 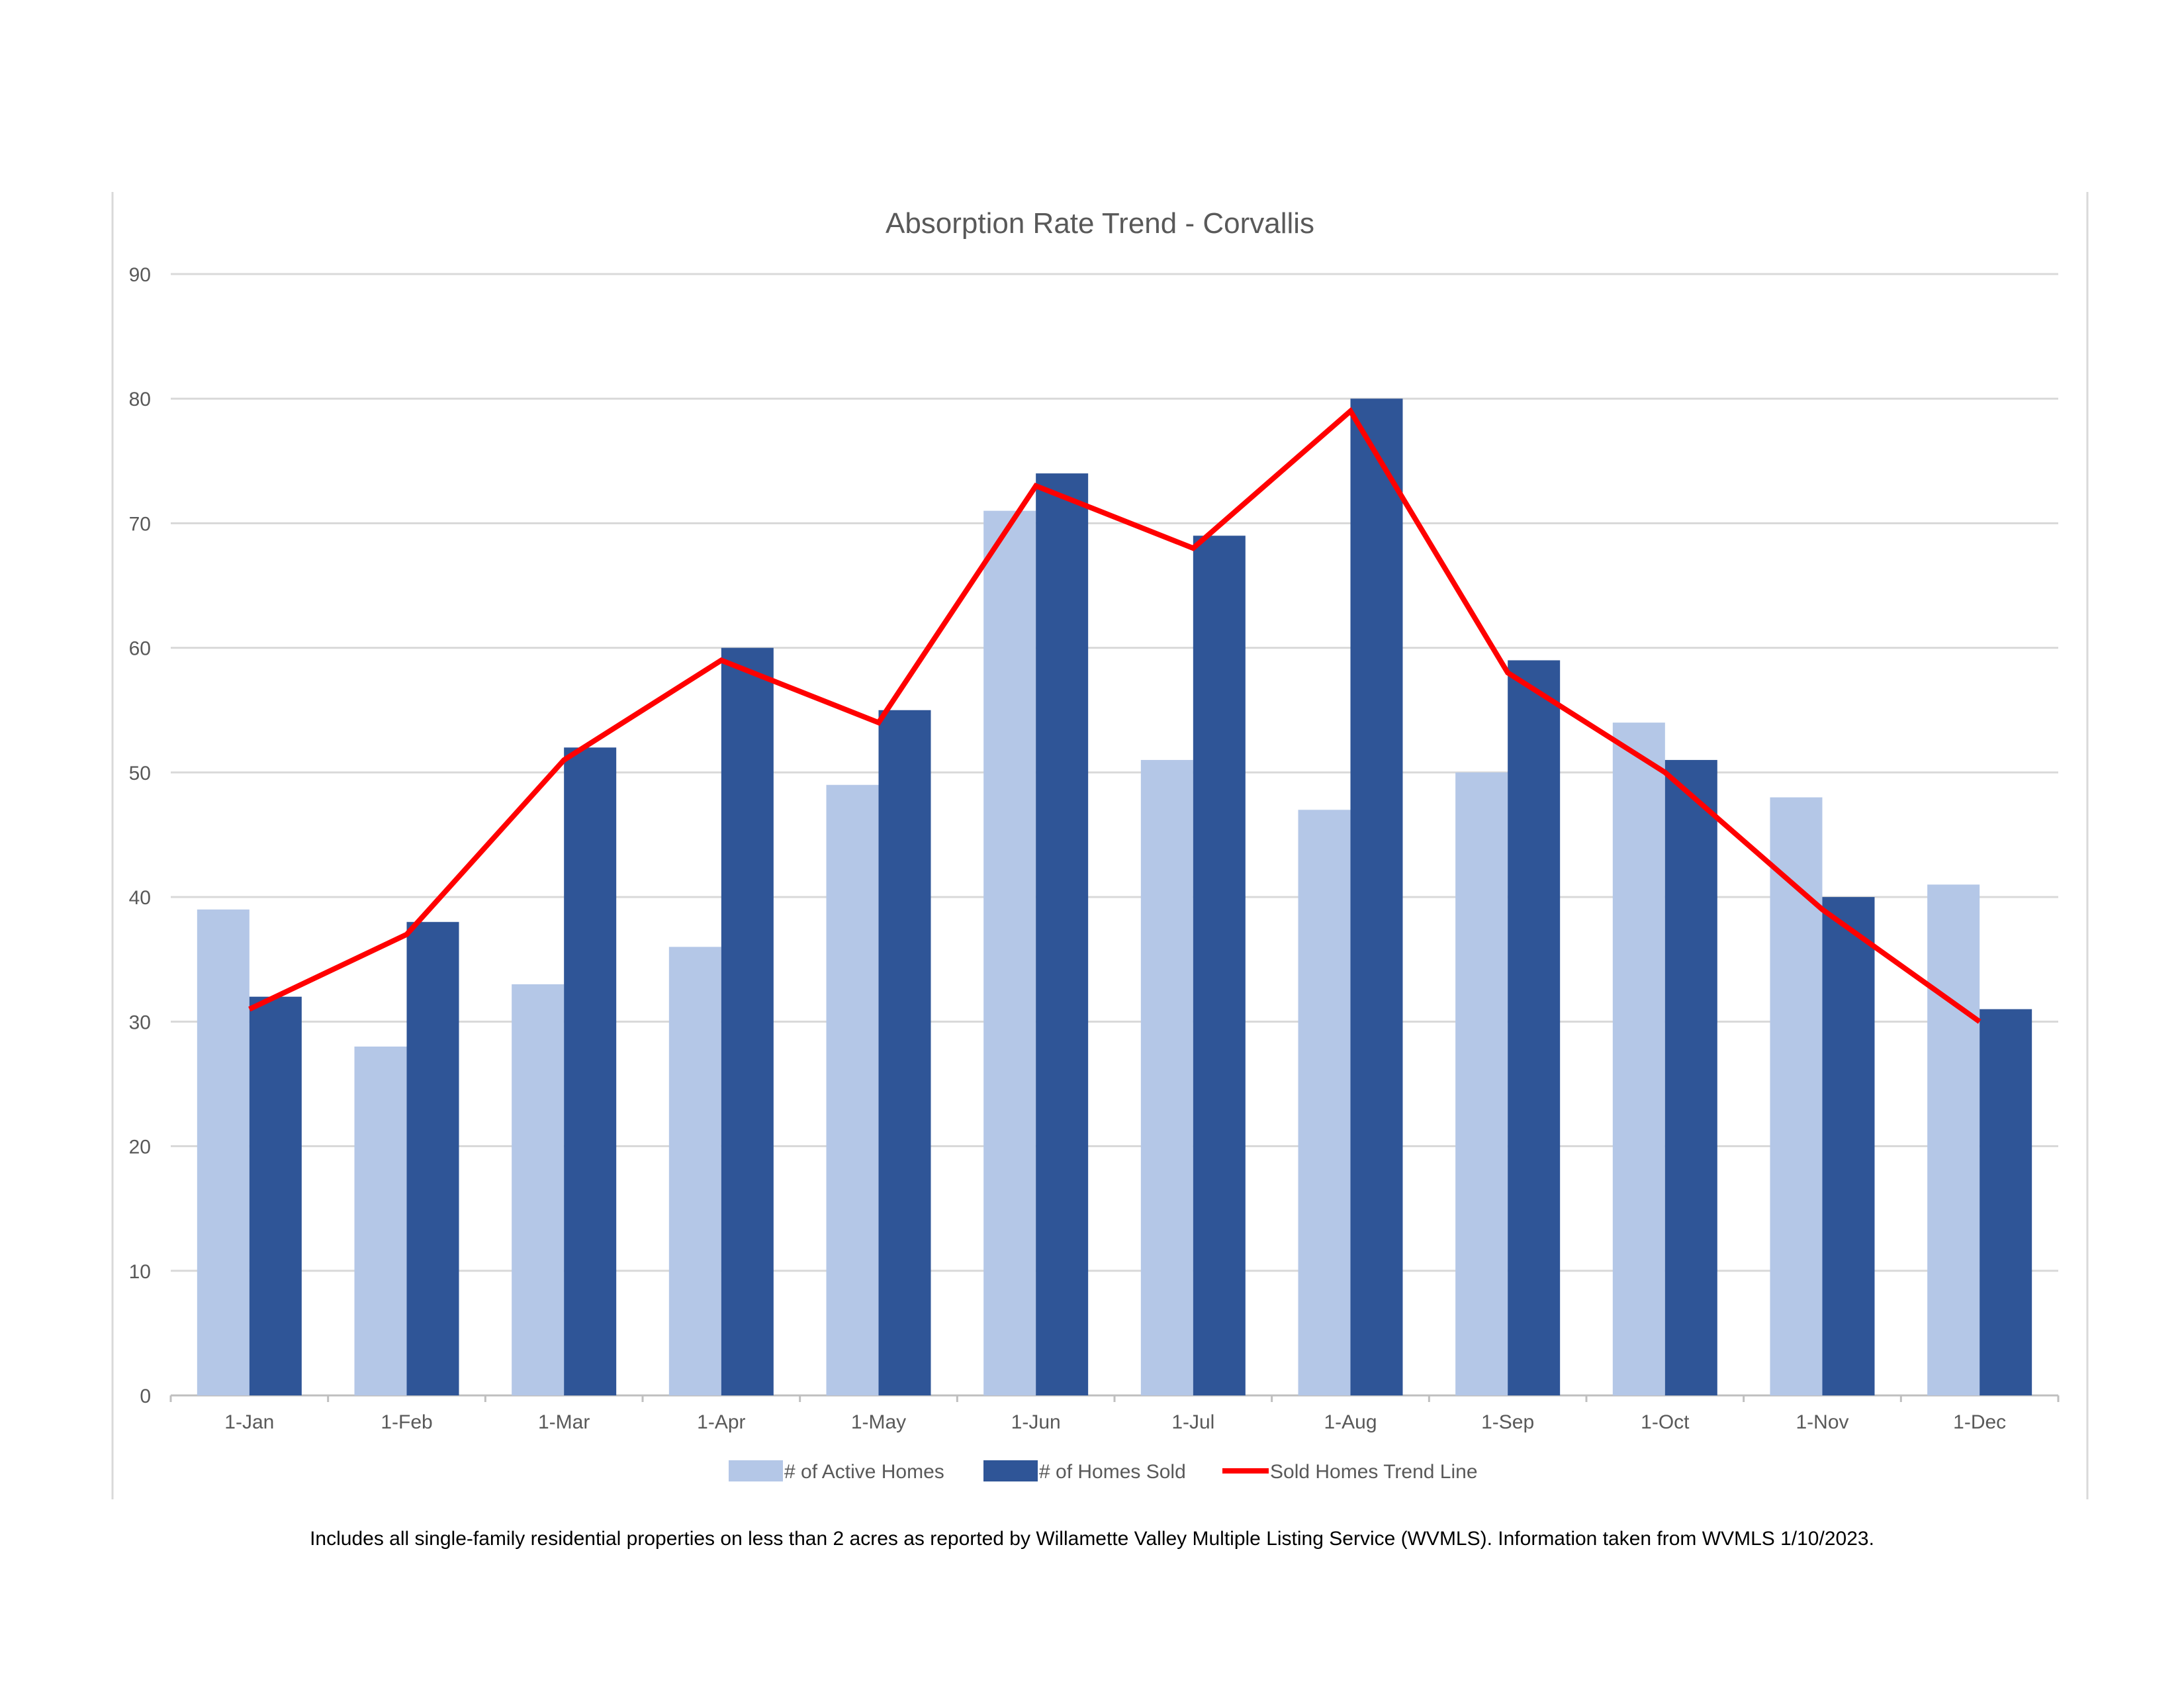 I want to click on y-tick-label: 10, so click(x=140, y=1272).